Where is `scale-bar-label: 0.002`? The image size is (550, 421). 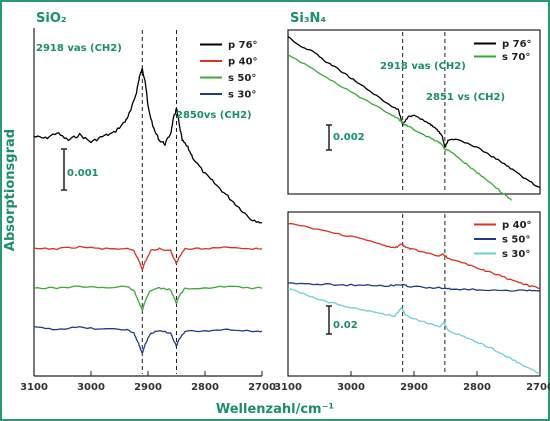 scale-bar-label: 0.002 is located at coordinates (349, 137).